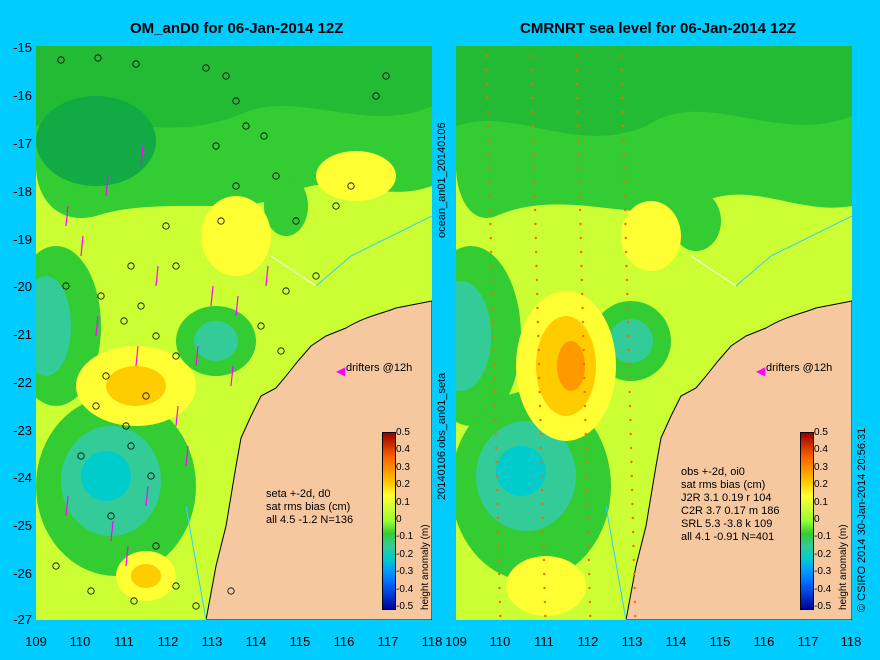 The image size is (880, 660). What do you see at coordinates (22, 525) in the screenshot?
I see `lat-tick-label: -25` at bounding box center [22, 525].